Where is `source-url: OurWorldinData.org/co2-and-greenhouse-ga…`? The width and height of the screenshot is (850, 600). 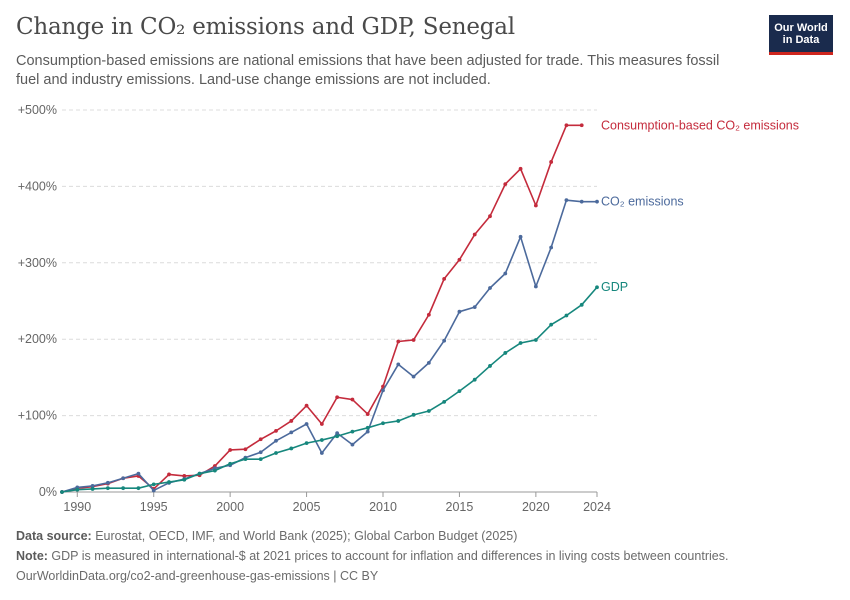 source-url: OurWorldinData.org/co2-and-greenhouse-ga… is located at coordinates (197, 576).